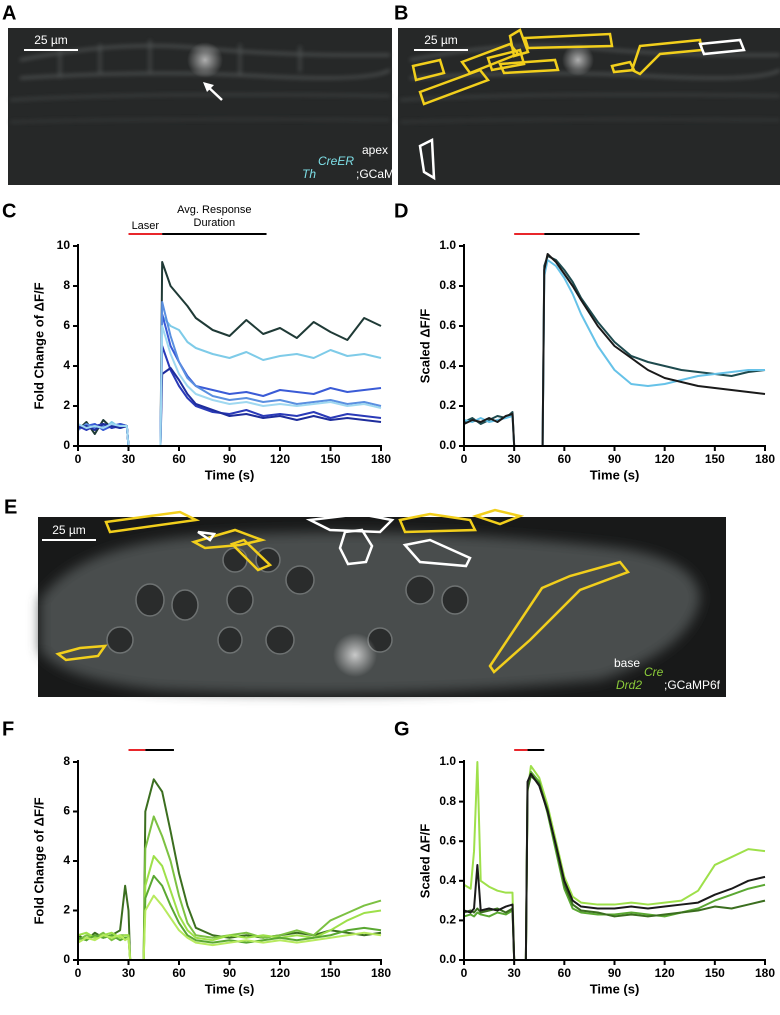  Describe the element at coordinates (9, 211) in the screenshot. I see `panel-letter: C` at that location.